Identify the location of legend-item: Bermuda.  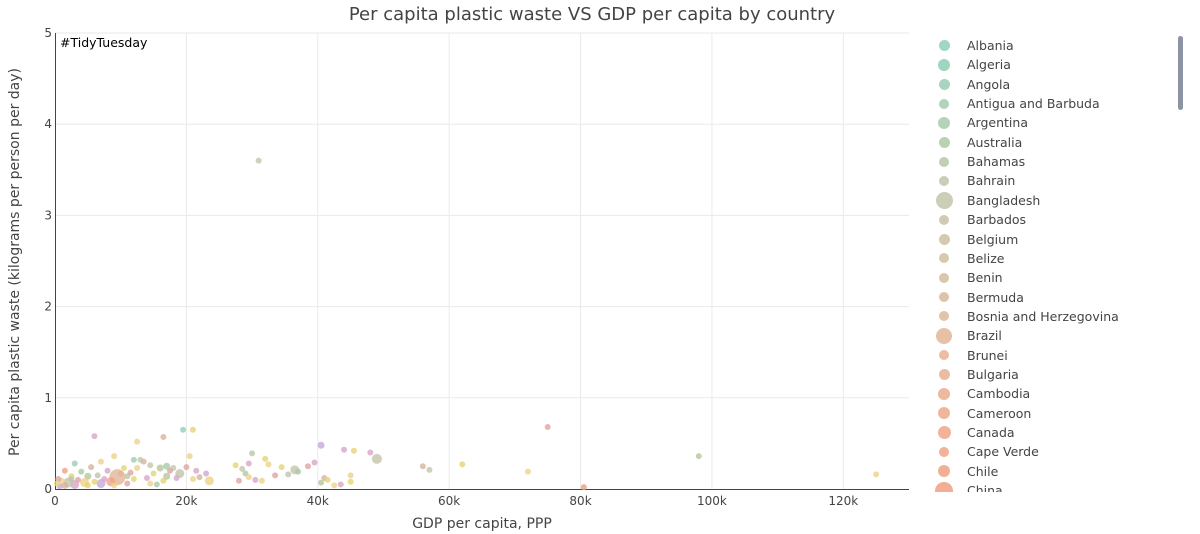
(977, 297).